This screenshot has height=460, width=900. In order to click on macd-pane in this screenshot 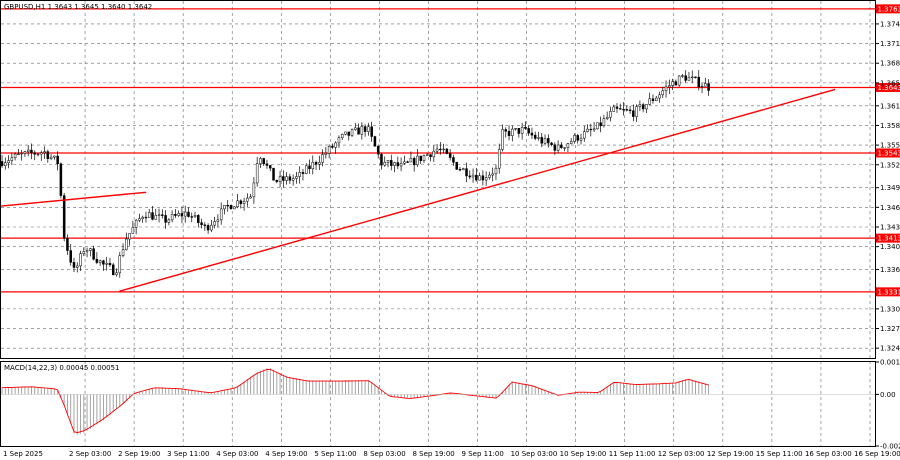, I will do `click(438, 401)`.